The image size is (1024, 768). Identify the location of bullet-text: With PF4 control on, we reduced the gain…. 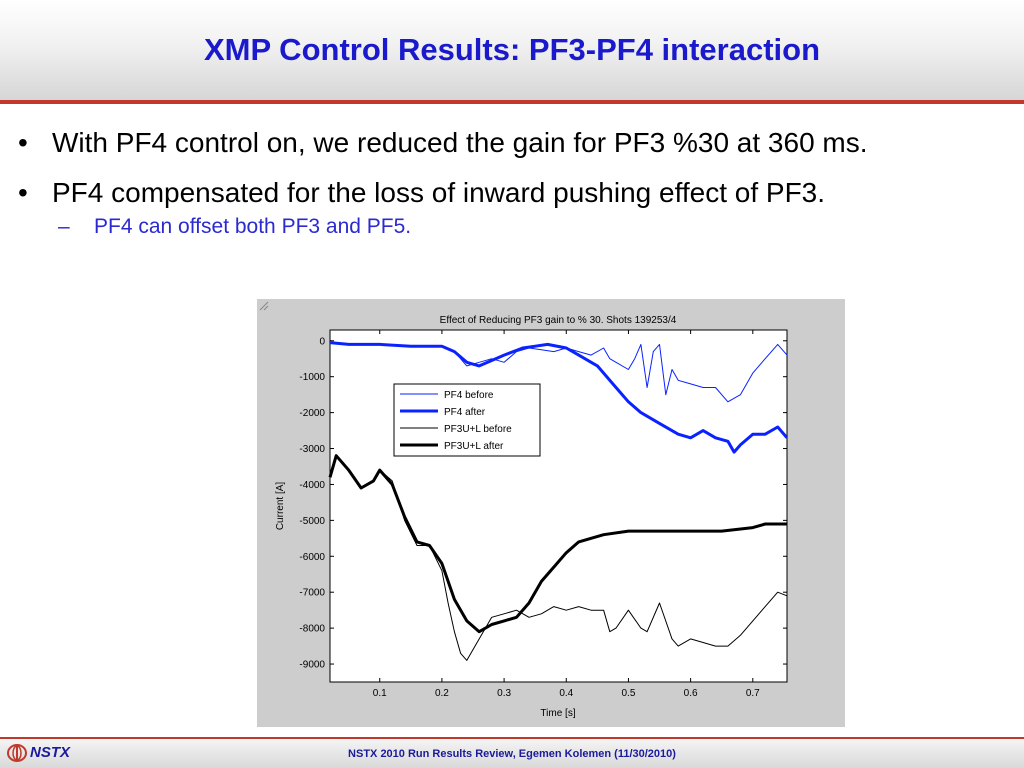
(460, 142).